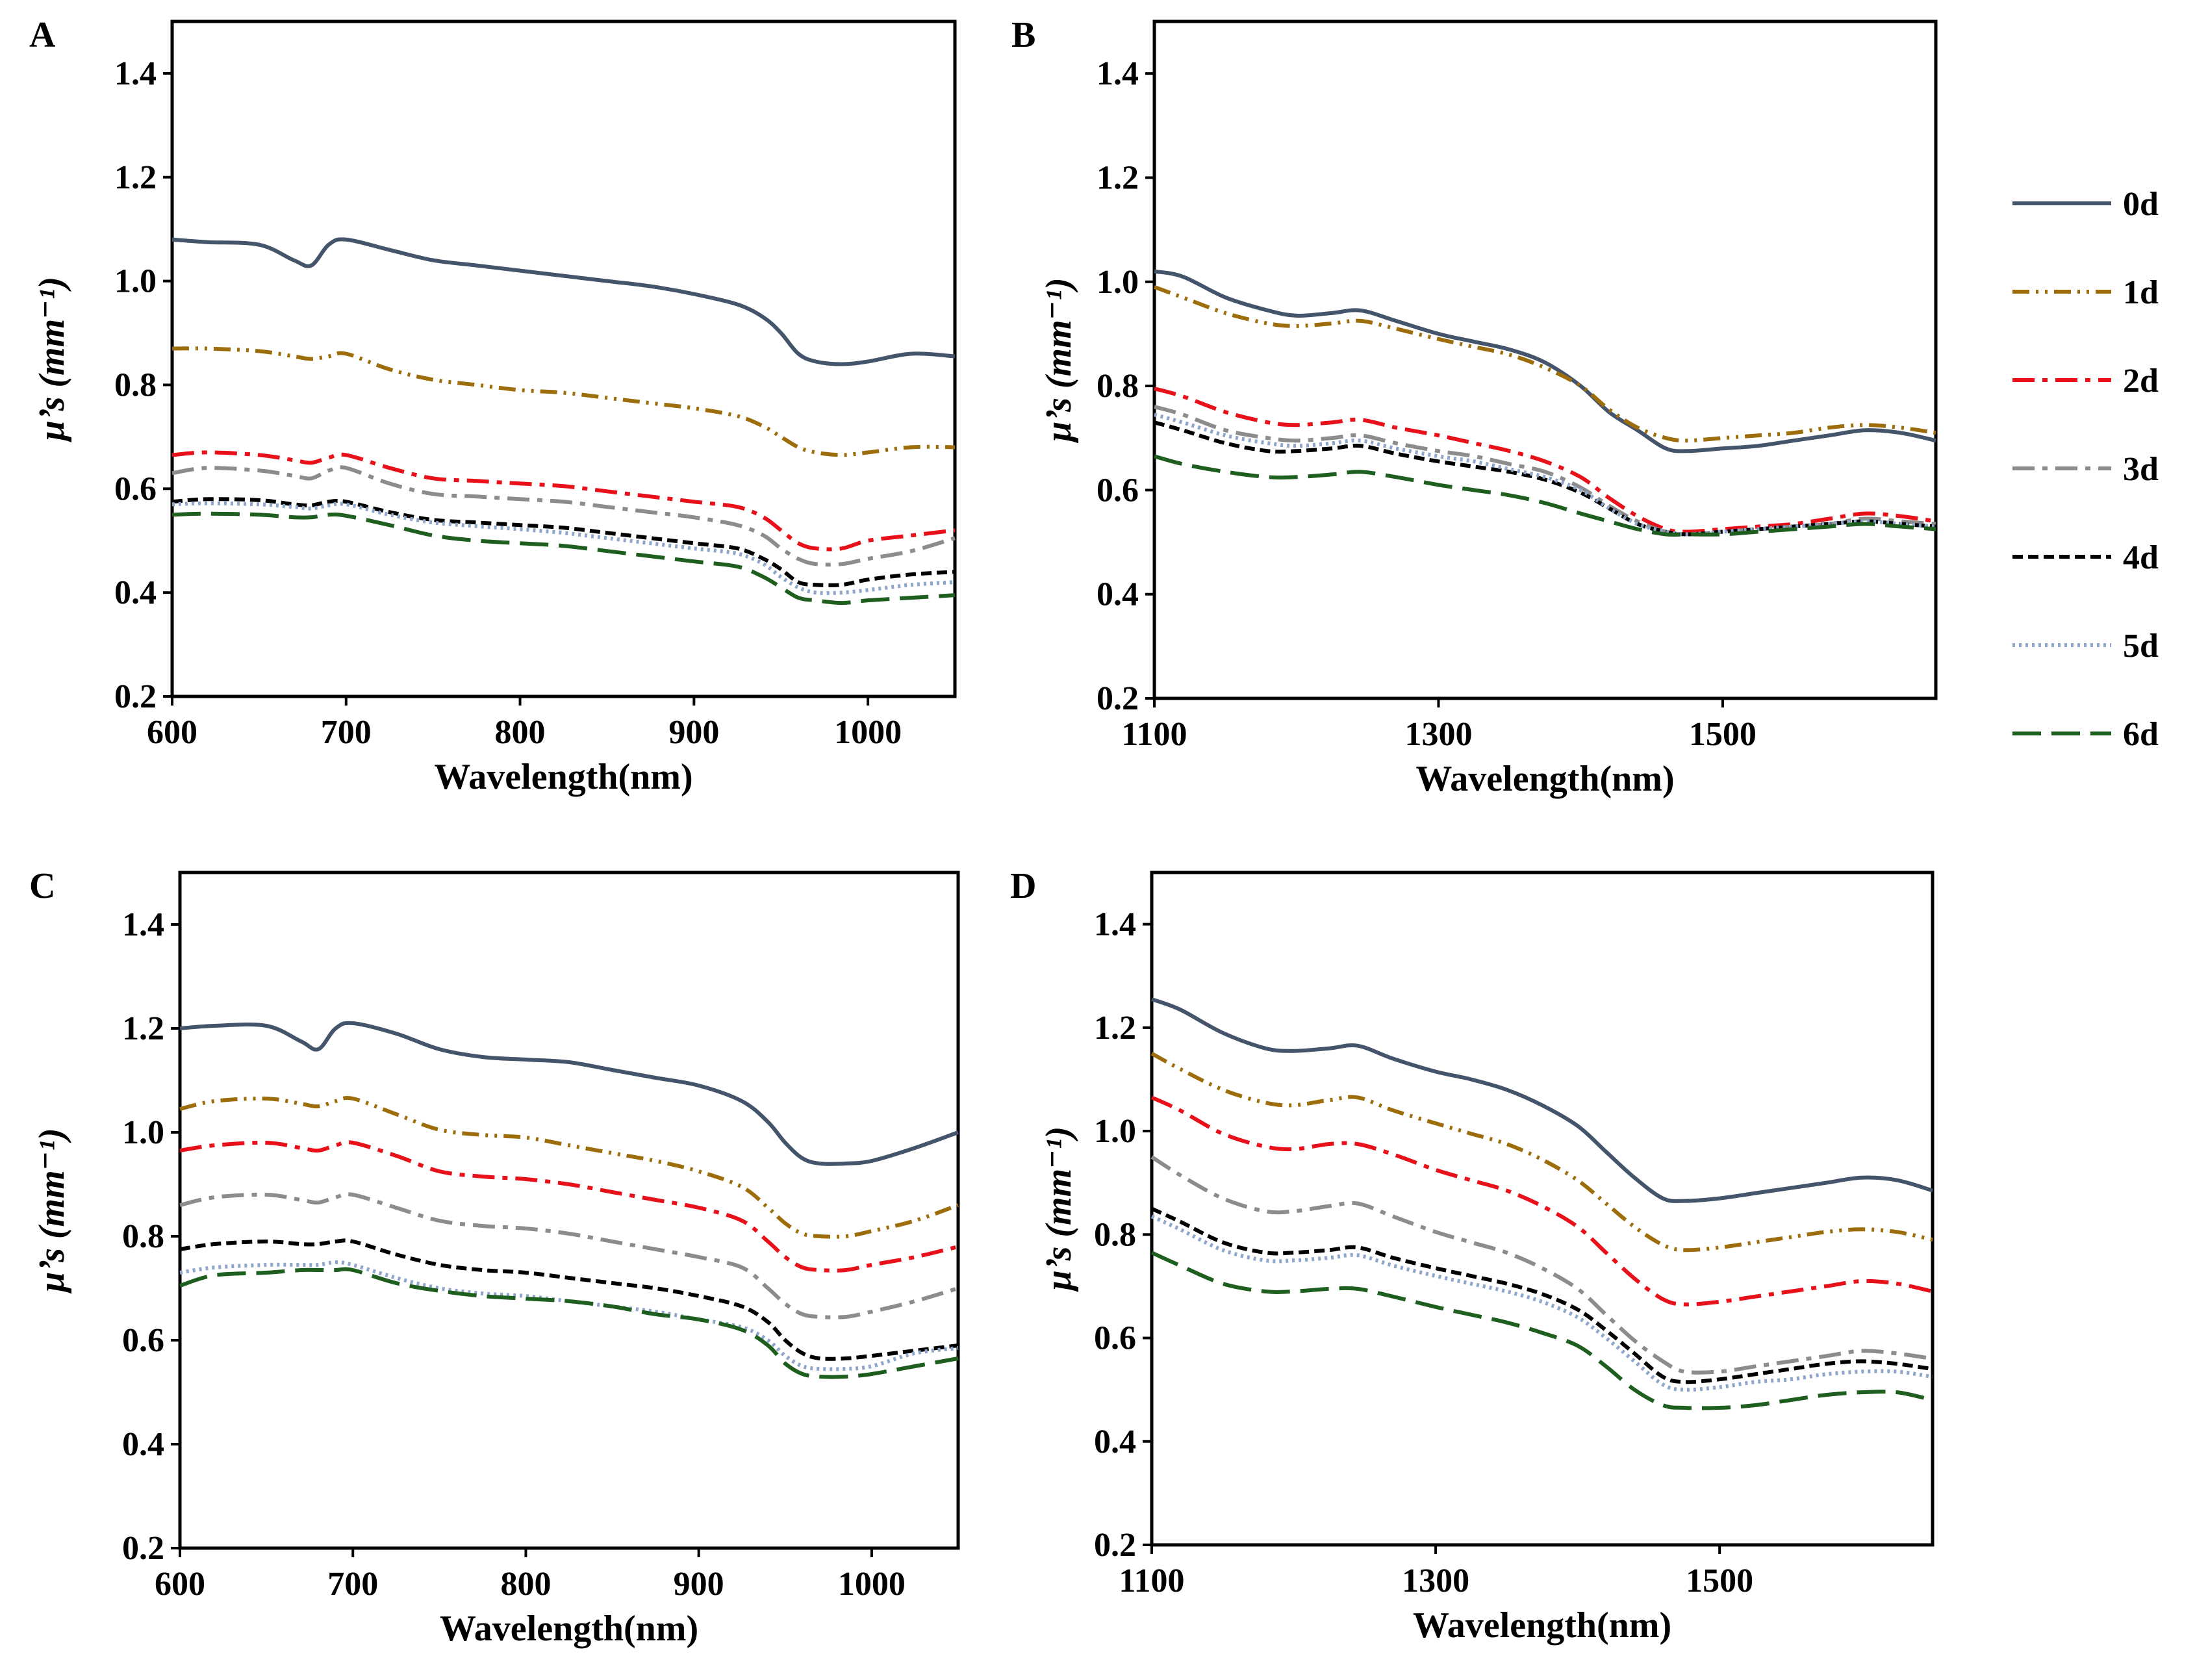 Image resolution: width=2195 pixels, height=1680 pixels. Describe the element at coordinates (2085, 469) in the screenshot. I see `legend: 0d 1d 2d 3d 4d 5d 6d` at that location.